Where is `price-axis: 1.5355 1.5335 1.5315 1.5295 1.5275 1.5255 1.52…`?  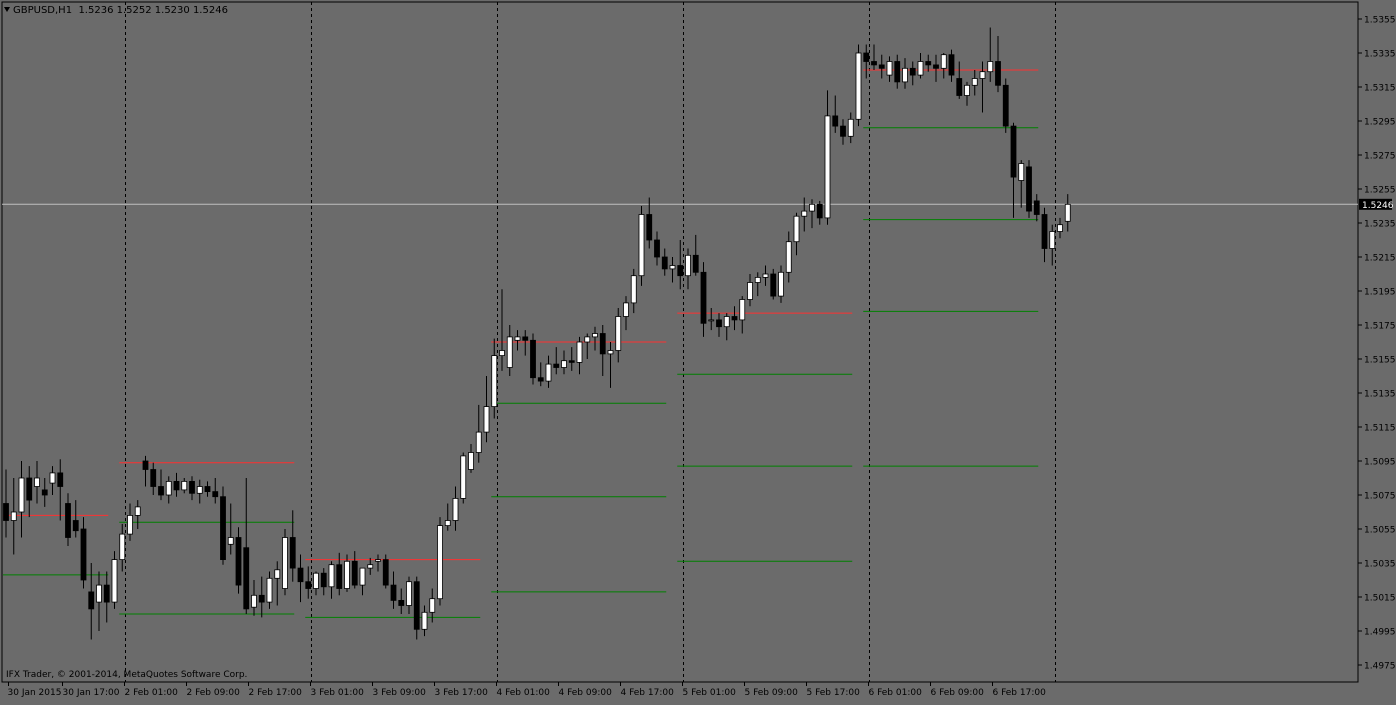
price-axis: 1.5355 1.5335 1.5315 1.5295 1.5275 1.5255 1.52… is located at coordinates (1377, 344).